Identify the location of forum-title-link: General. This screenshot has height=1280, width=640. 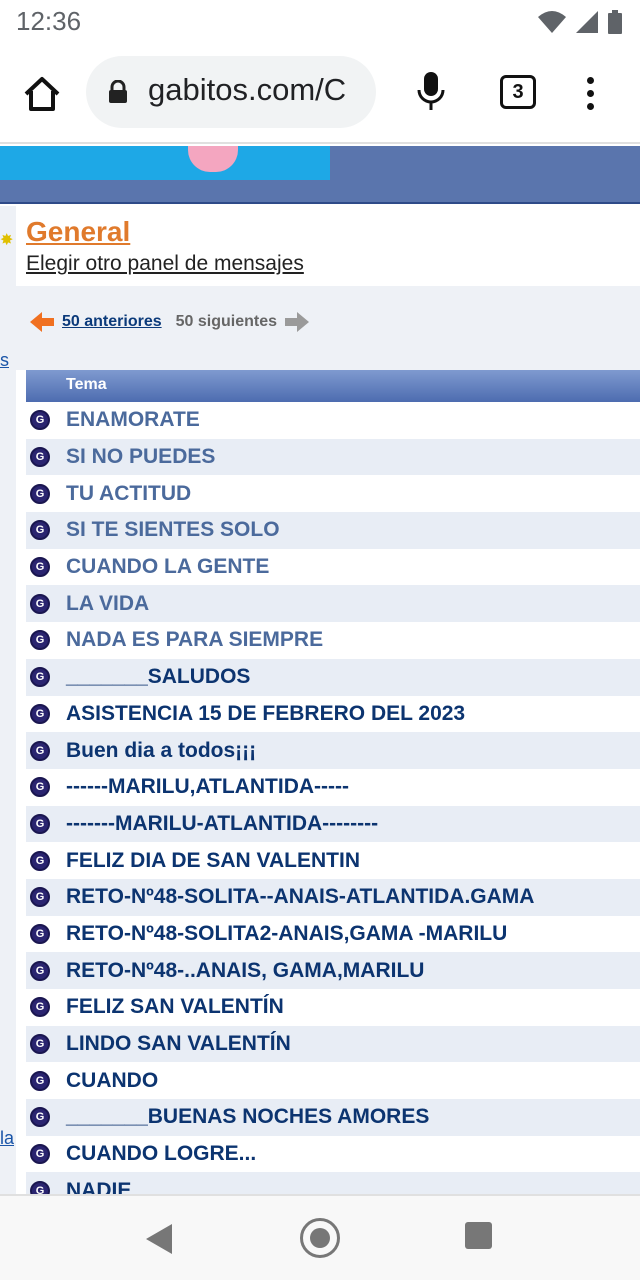
(78, 231).